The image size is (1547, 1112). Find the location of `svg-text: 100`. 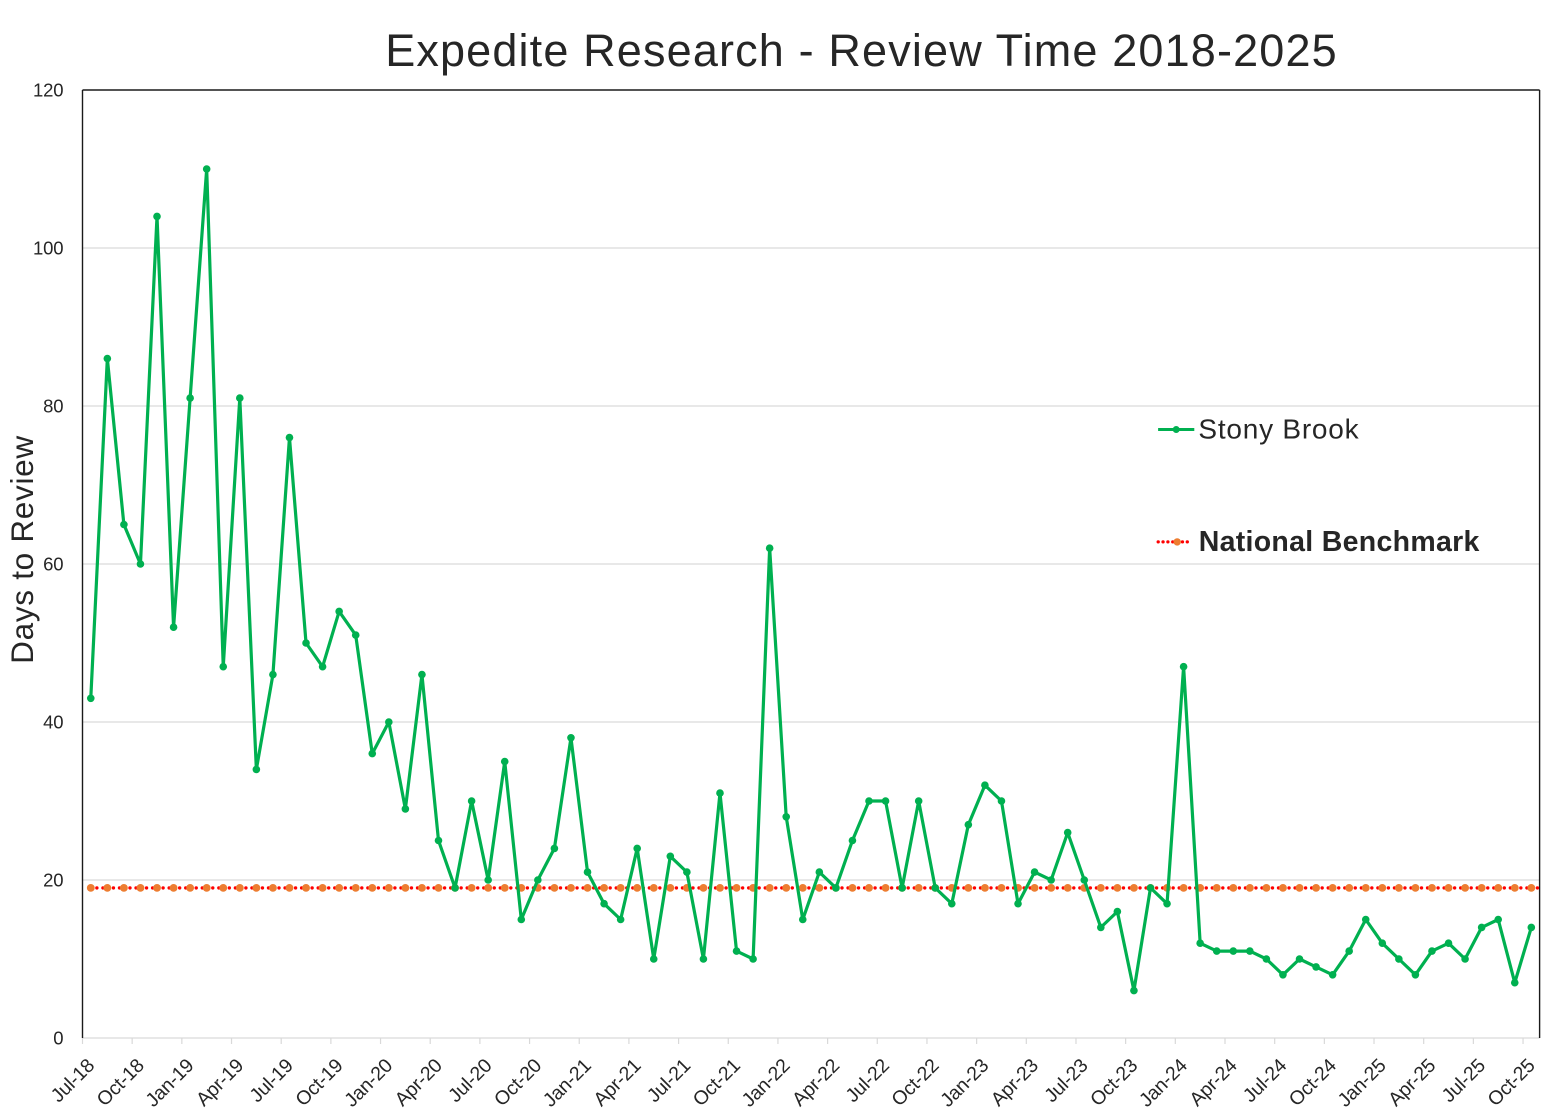

svg-text: 100 is located at coordinates (48, 248).